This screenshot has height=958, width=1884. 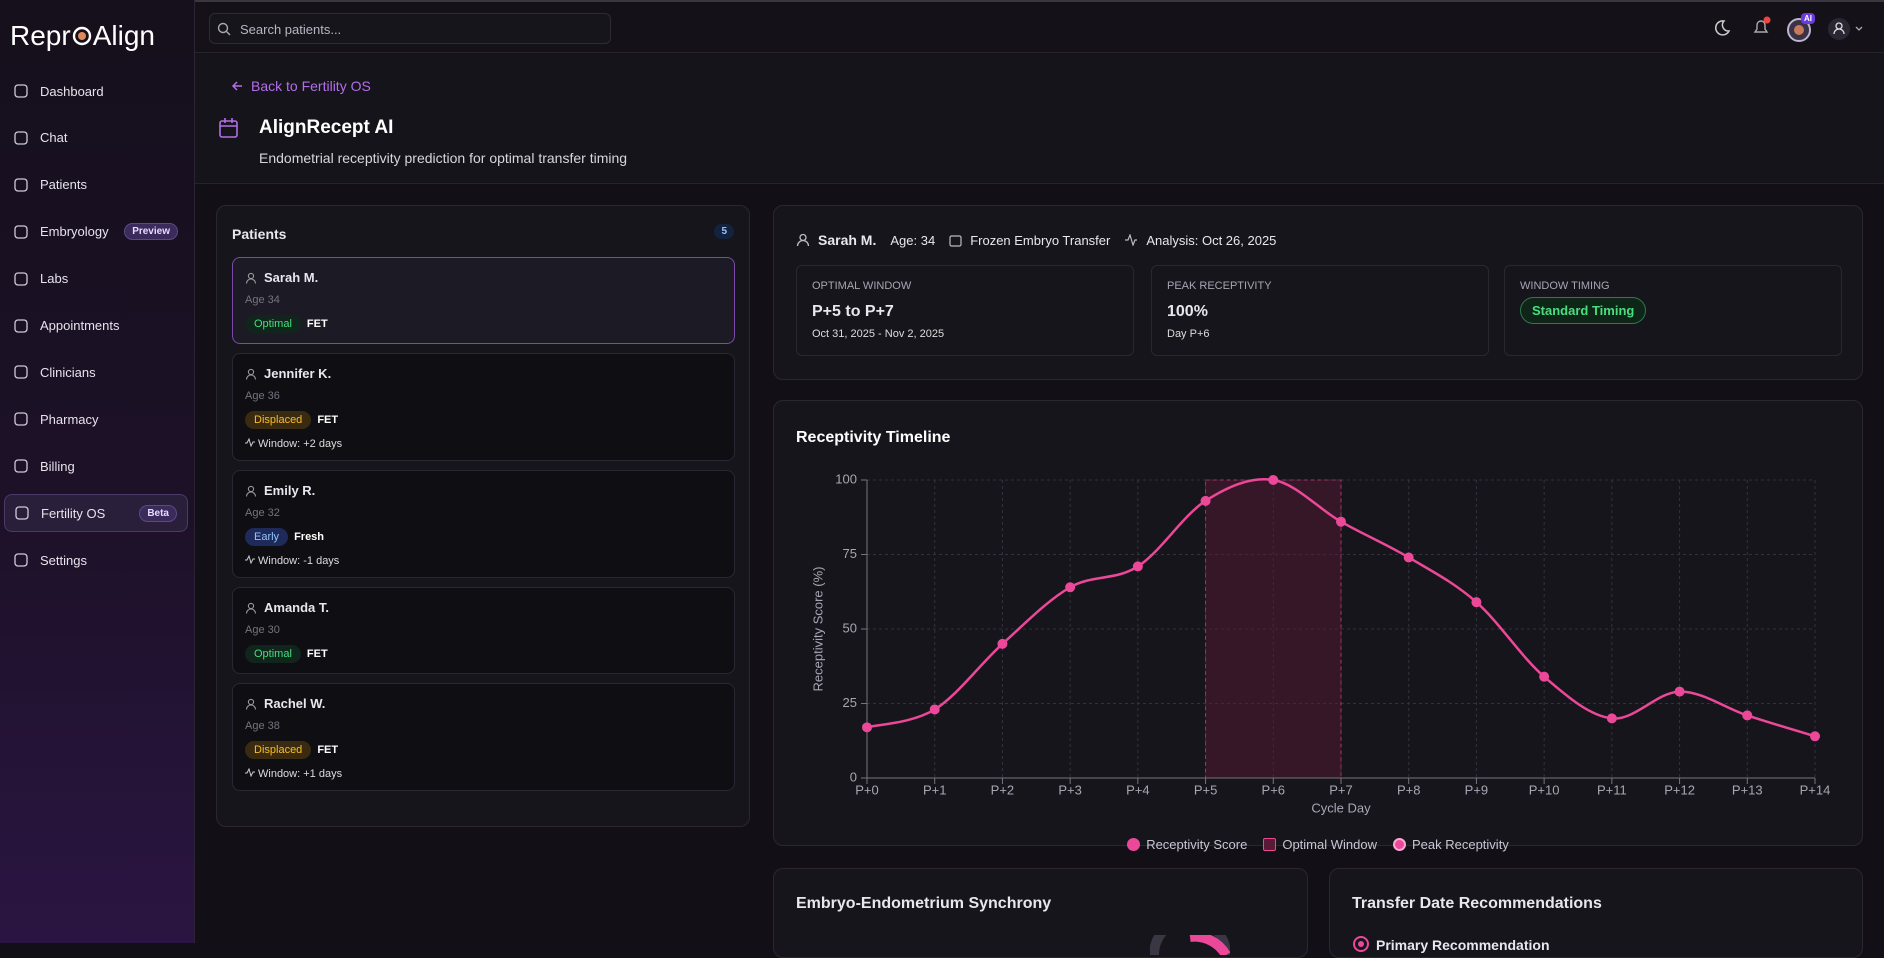 What do you see at coordinates (267, 537) in the screenshot?
I see `status-tag: Early` at bounding box center [267, 537].